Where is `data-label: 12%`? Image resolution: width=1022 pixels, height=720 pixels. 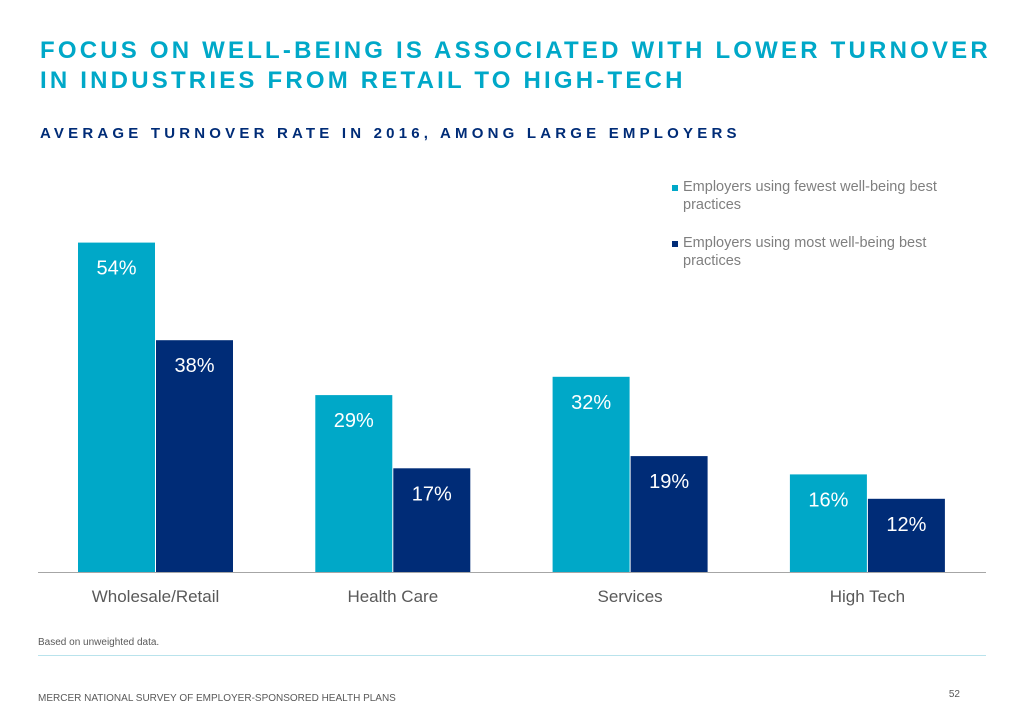
data-label: 12% is located at coordinates (906, 525).